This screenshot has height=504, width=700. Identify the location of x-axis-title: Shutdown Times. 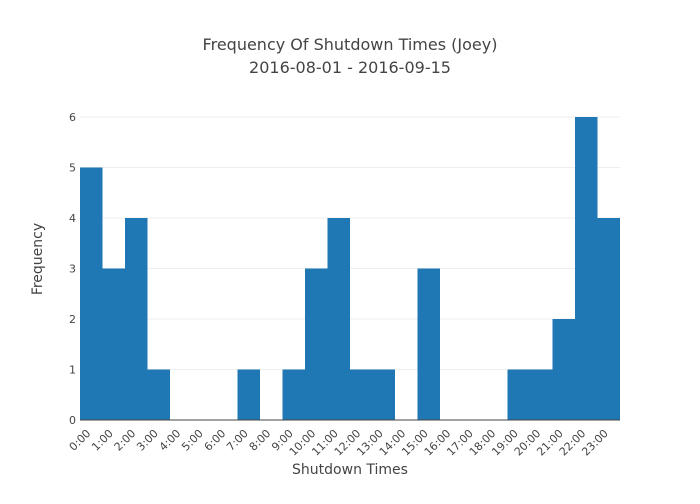
(350, 470).